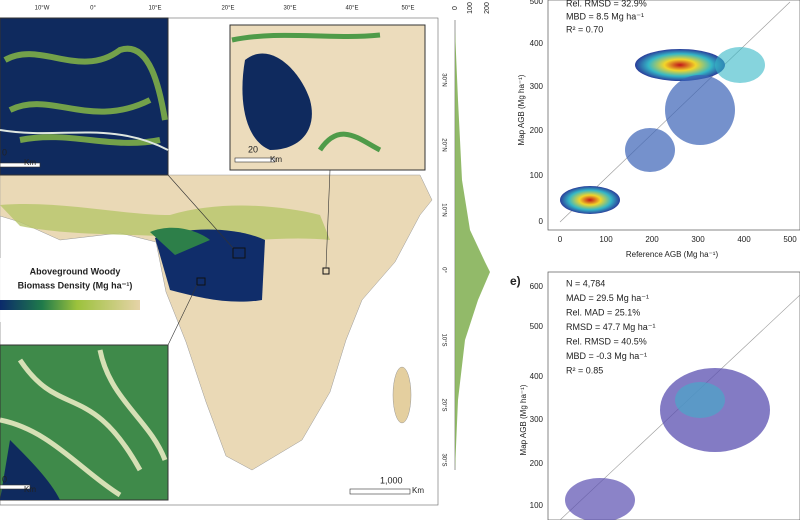 Image resolution: width=800 pixels, height=525 pixels. What do you see at coordinates (253, 149) in the screenshot?
I see `scale-value: 20` at bounding box center [253, 149].